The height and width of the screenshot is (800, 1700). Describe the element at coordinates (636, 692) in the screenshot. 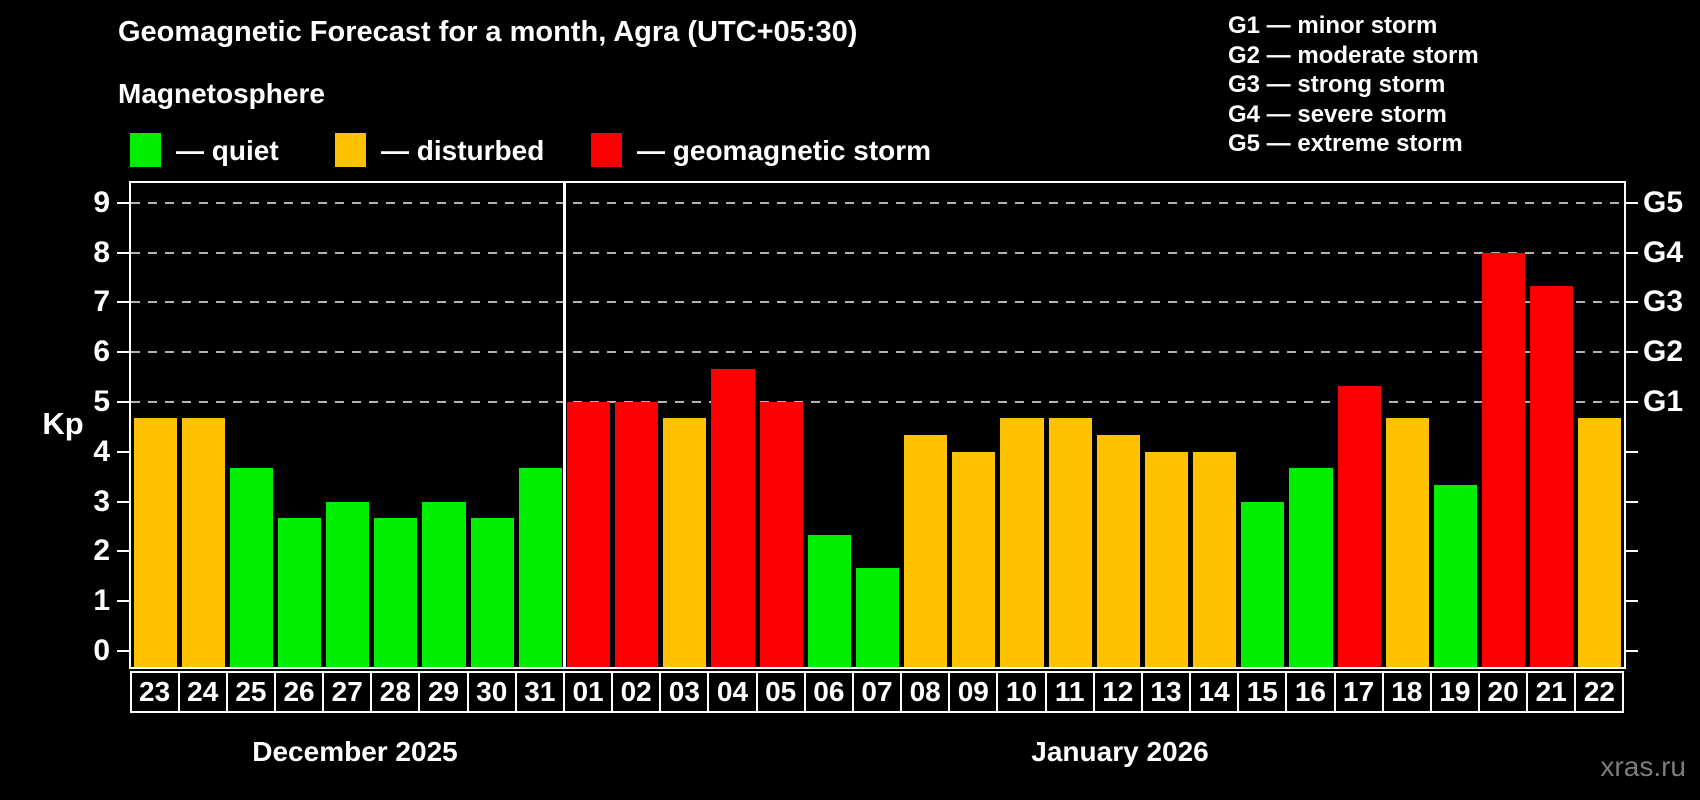

I see `day-label: 02` at that location.